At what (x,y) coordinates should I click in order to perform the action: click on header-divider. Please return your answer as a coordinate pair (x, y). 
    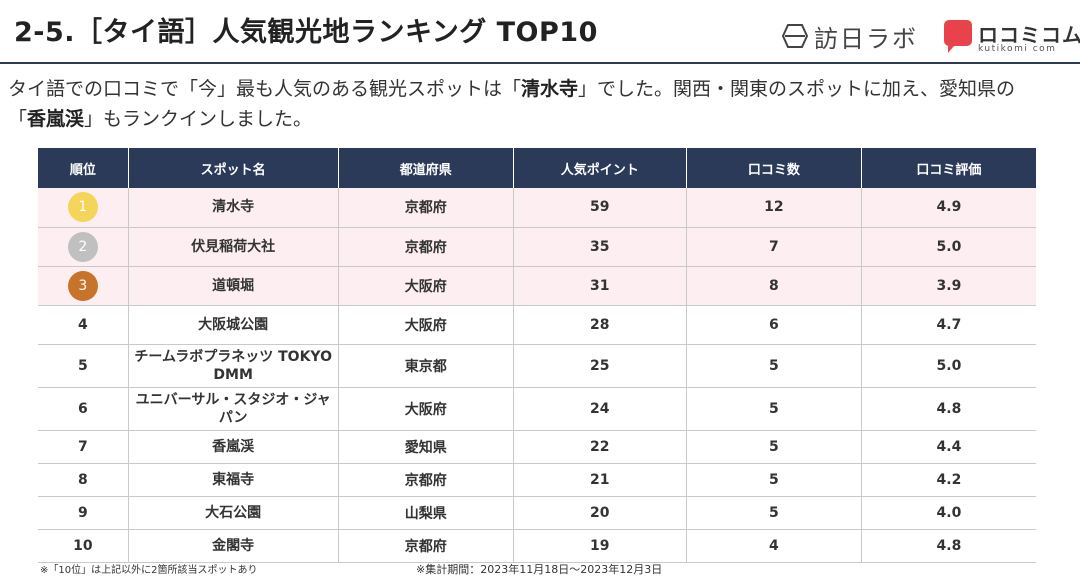
    Looking at the image, I should click on (540, 63).